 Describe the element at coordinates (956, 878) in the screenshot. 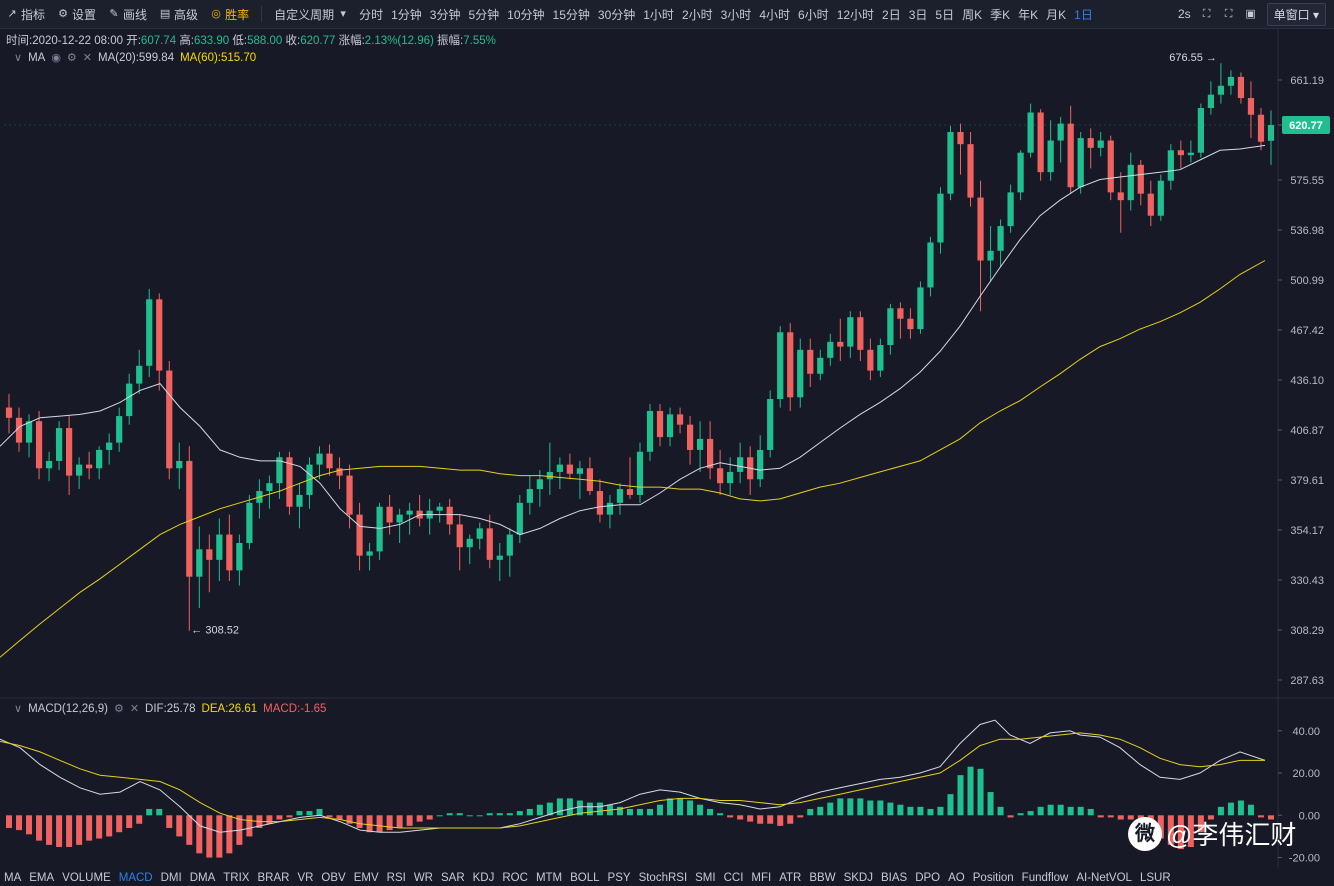

I see `indicator-tab: AO` at that location.